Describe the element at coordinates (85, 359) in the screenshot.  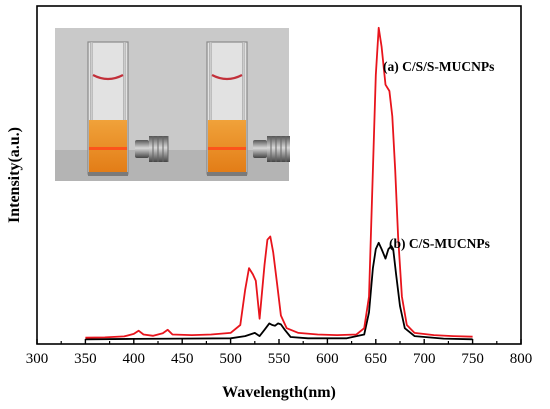
I see `x-tick-label: 350` at that location.